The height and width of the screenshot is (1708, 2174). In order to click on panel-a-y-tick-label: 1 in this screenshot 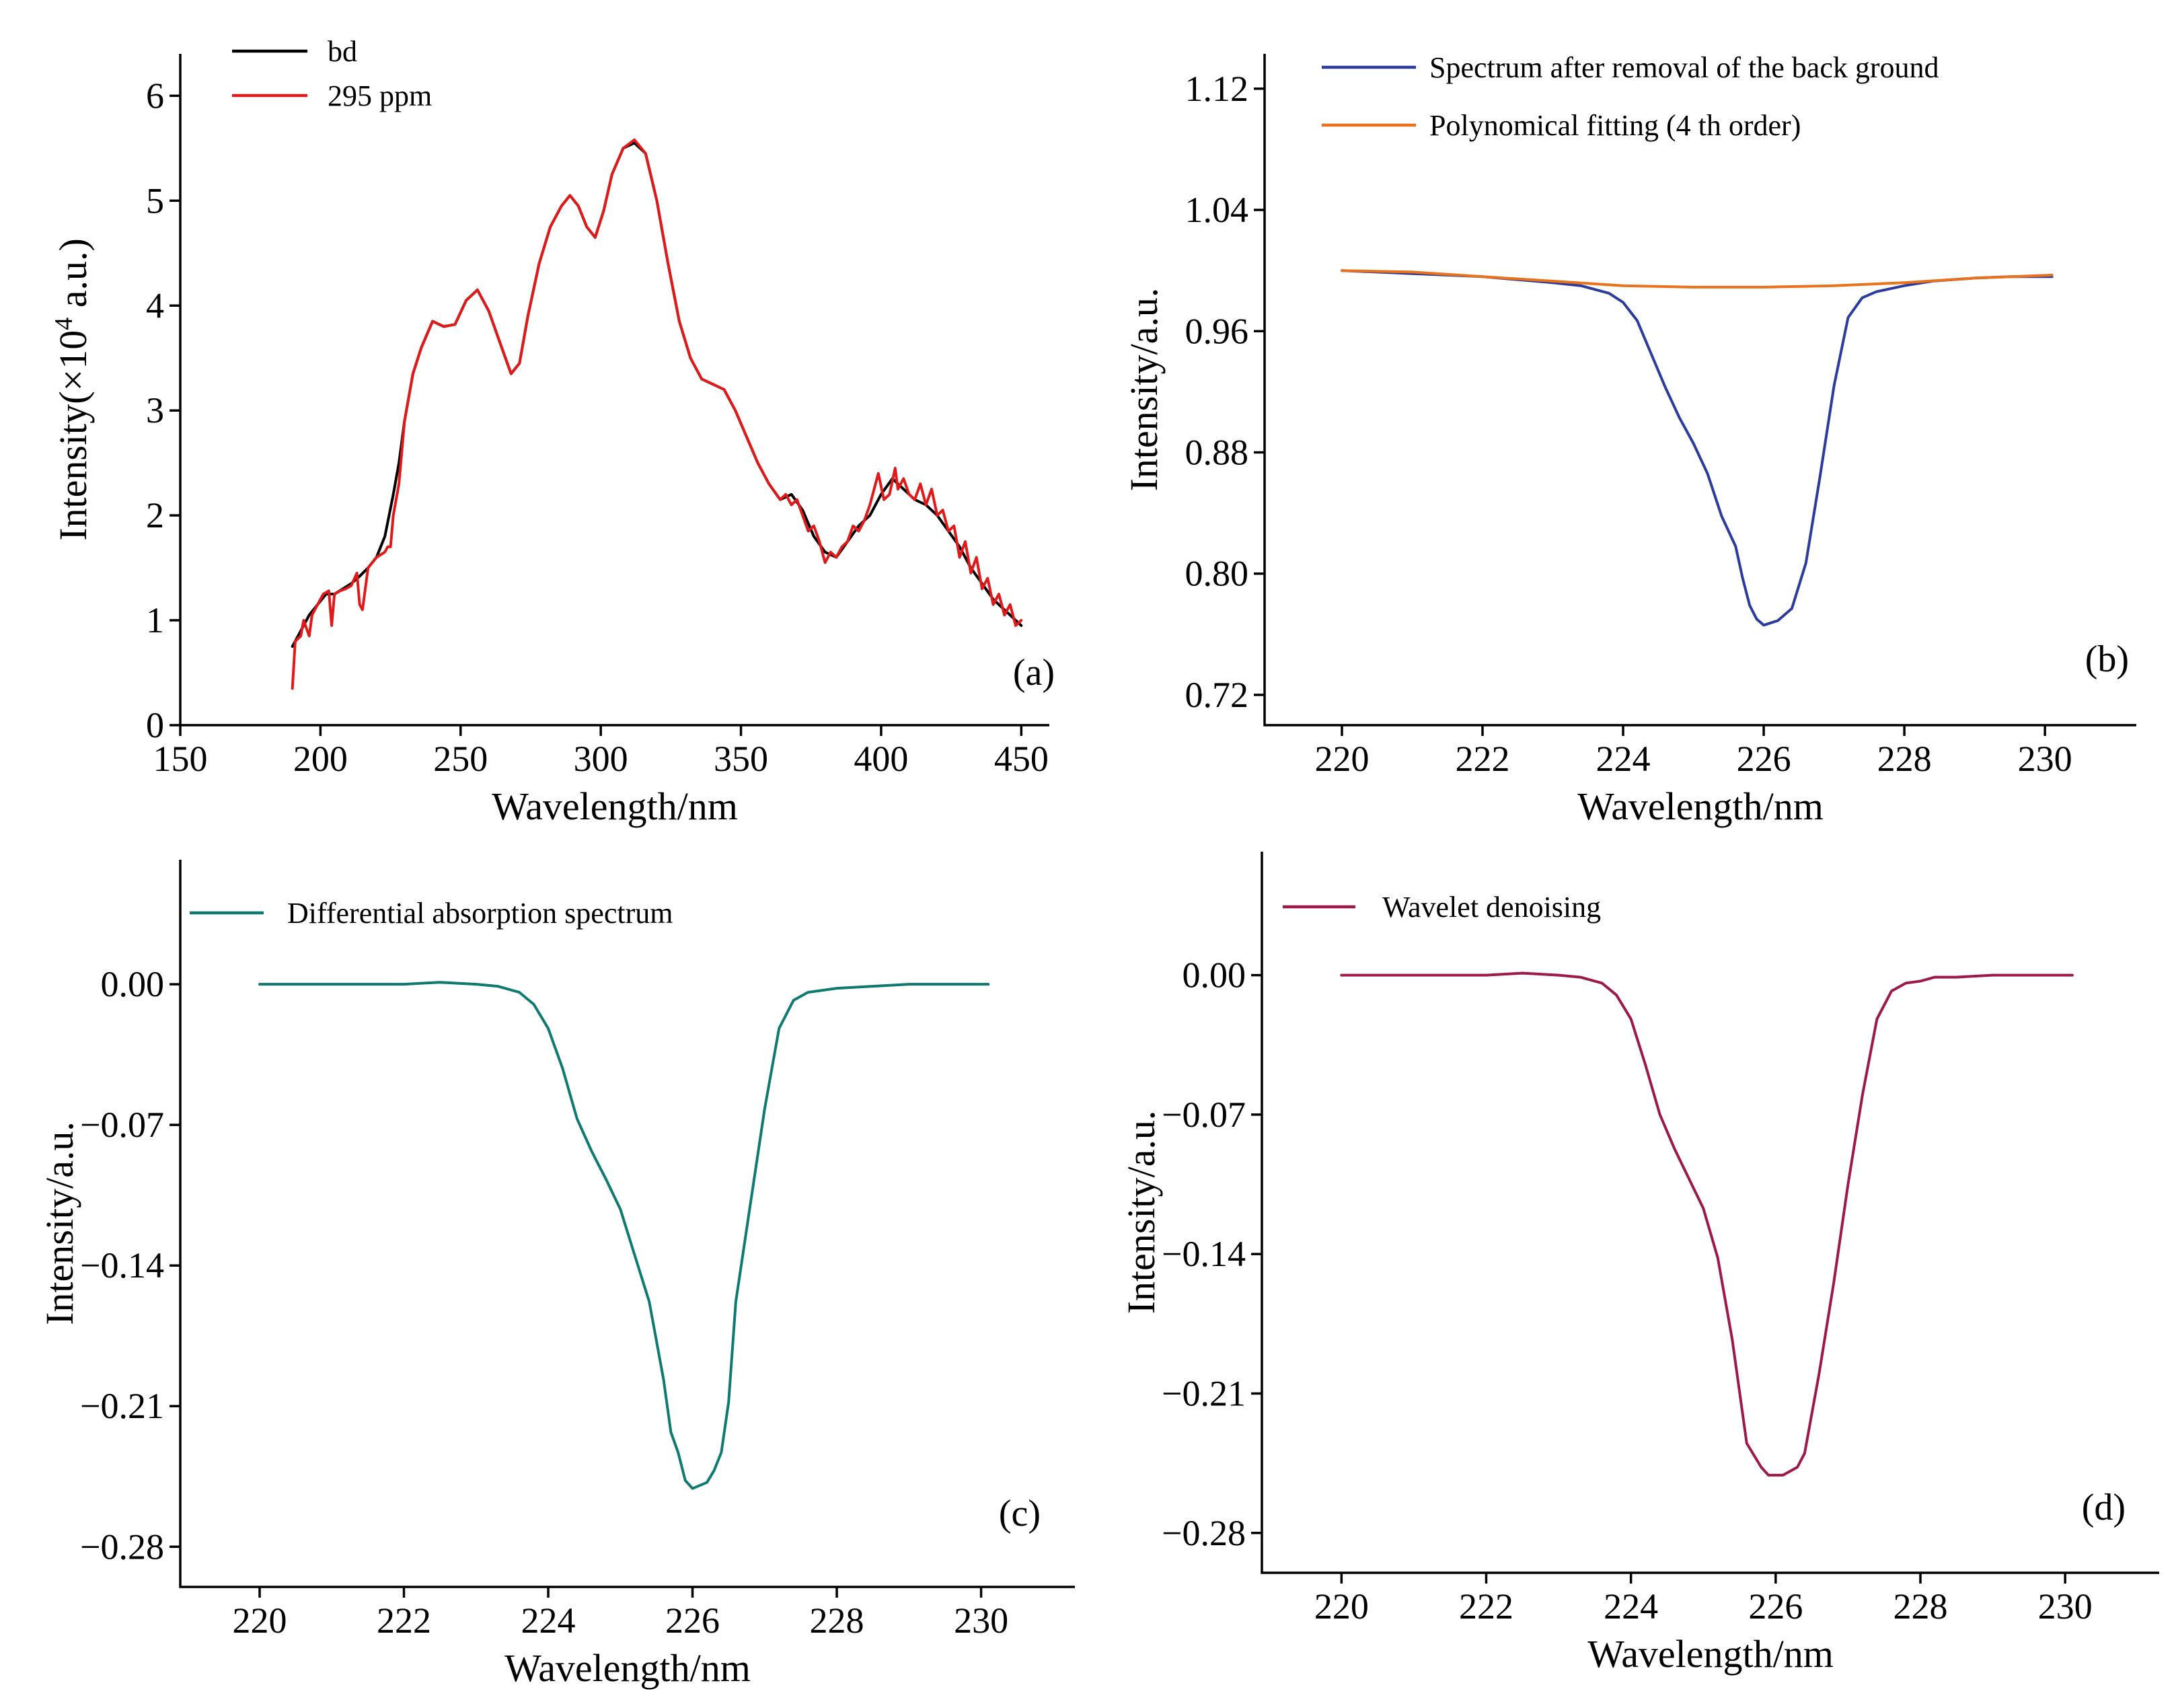, I will do `click(155, 620)`.